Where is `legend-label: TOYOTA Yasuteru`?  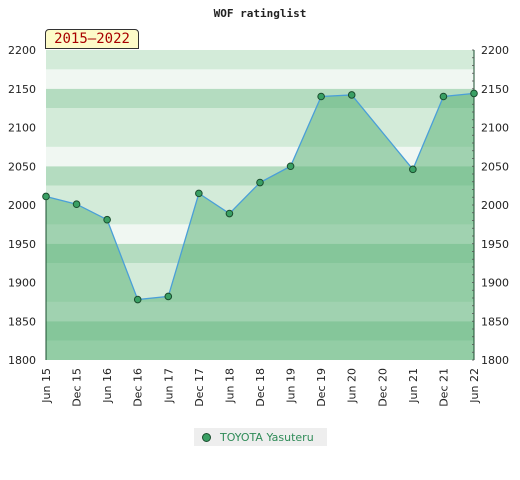 legend-label: TOYOTA Yasuteru is located at coordinates (267, 437).